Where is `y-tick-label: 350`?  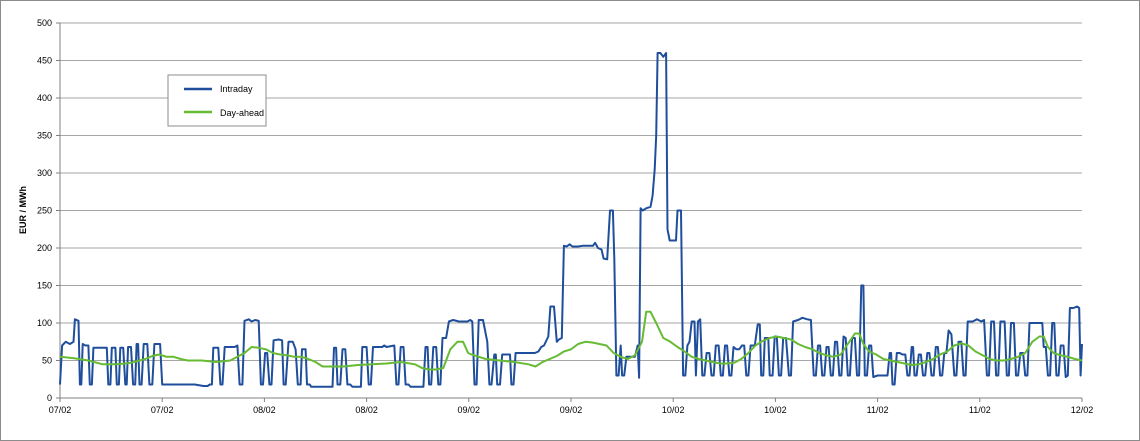 y-tick-label: 350 is located at coordinates (44, 136).